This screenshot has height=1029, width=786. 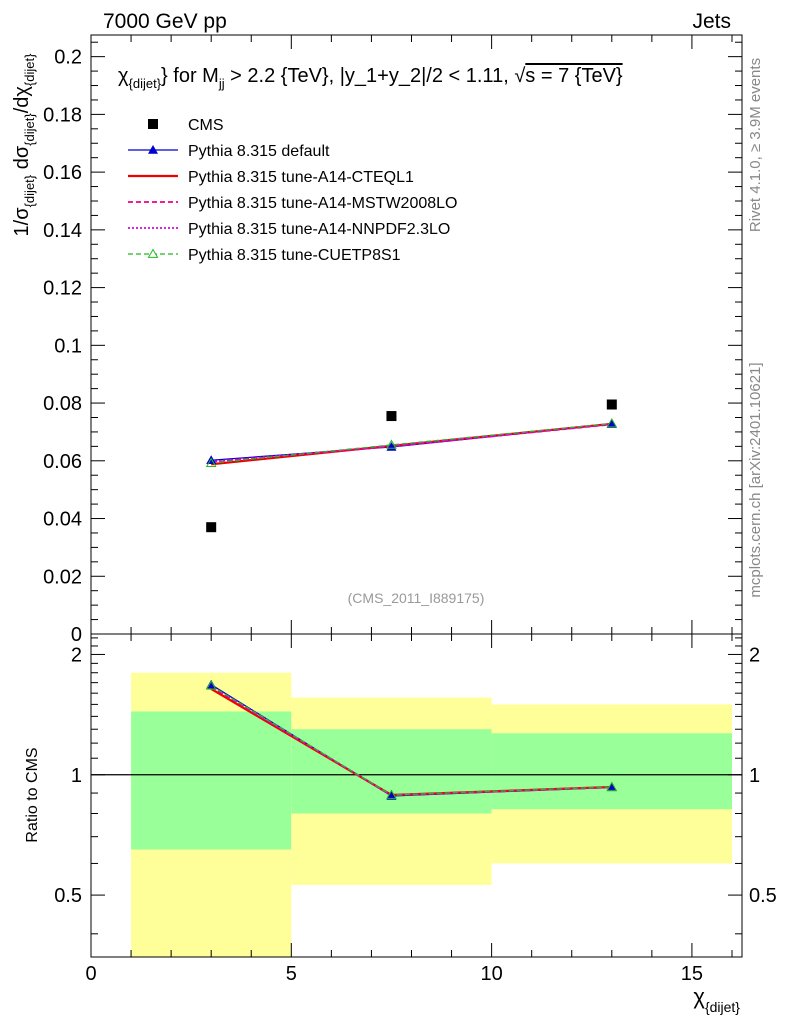 I want to click on y-title-sub3: {dijet}, so click(x=29, y=69).